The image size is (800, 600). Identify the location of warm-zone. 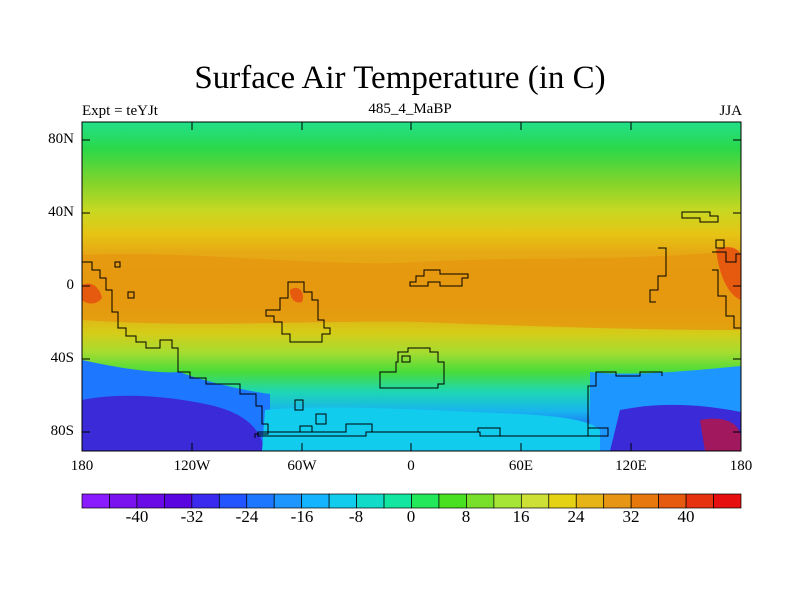
(411, 290).